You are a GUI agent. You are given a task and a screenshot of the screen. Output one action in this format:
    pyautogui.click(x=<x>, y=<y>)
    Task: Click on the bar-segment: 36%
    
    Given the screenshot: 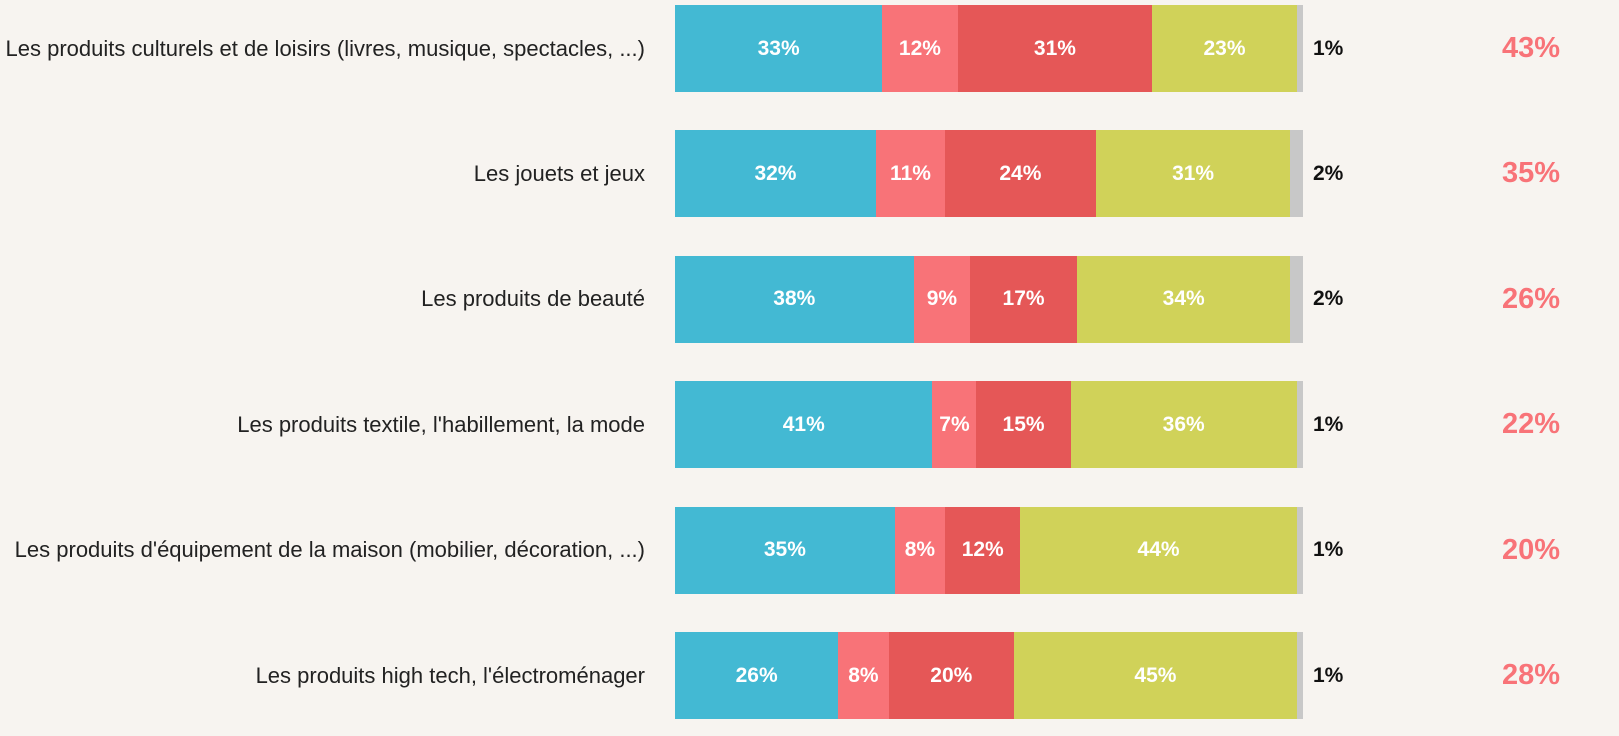 What is the action you would take?
    pyautogui.click(x=1183, y=425)
    